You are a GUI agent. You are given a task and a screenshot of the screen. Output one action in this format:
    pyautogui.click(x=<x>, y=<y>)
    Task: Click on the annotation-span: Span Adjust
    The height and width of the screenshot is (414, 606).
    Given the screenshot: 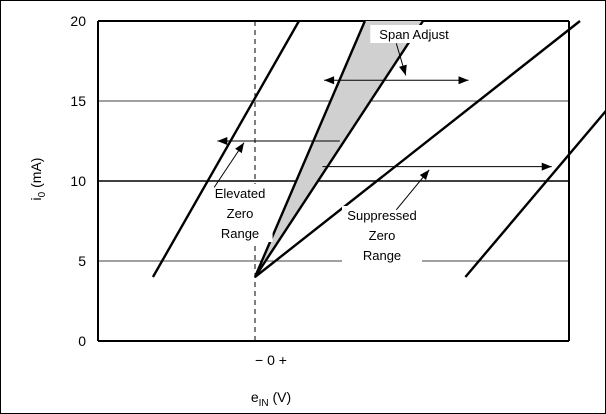 What is the action you would take?
    pyautogui.click(x=414, y=50)
    